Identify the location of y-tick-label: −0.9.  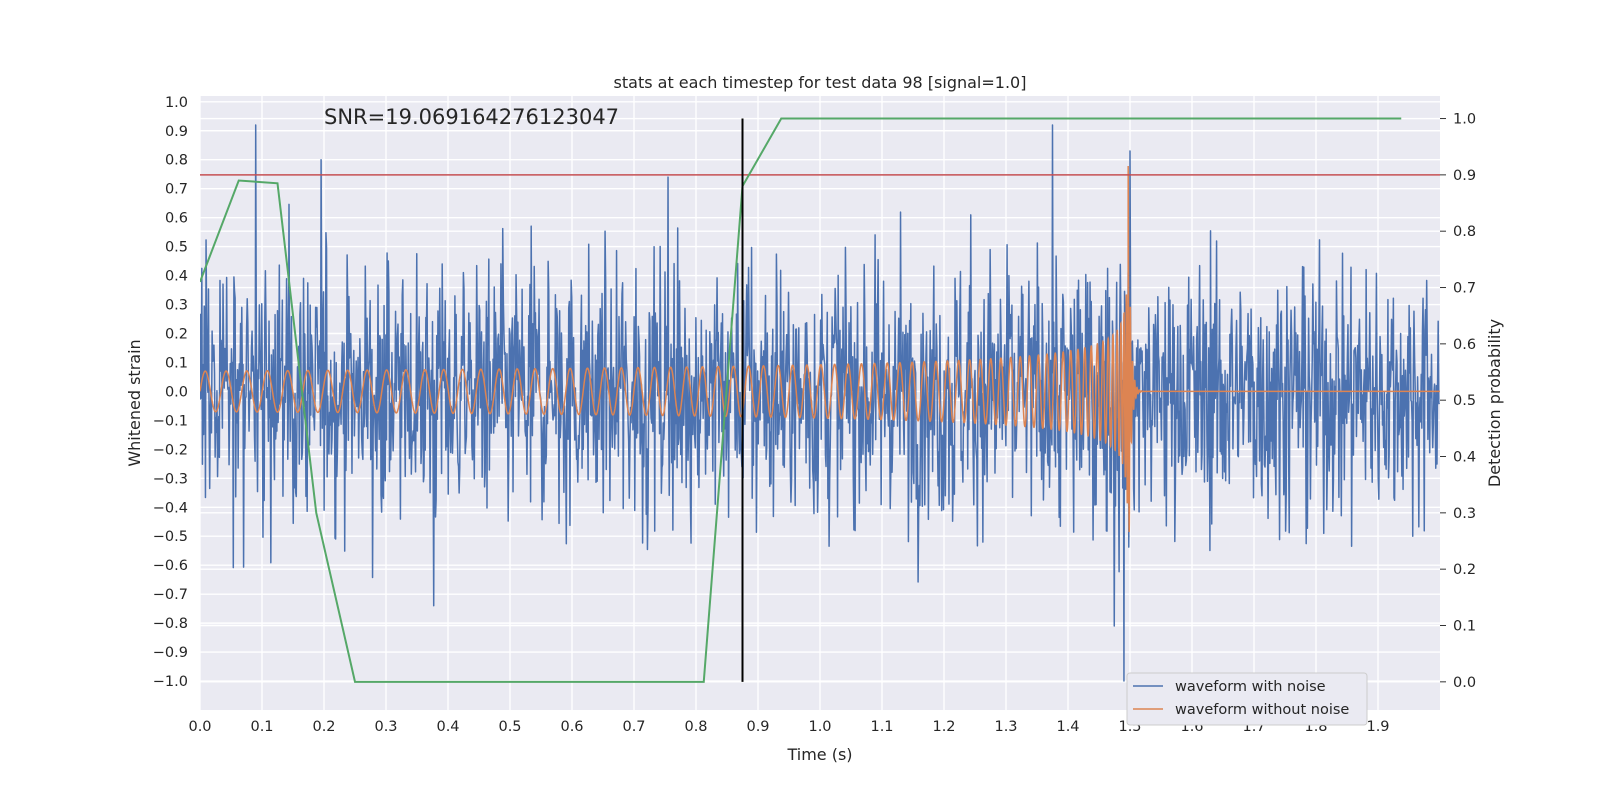
(170, 653).